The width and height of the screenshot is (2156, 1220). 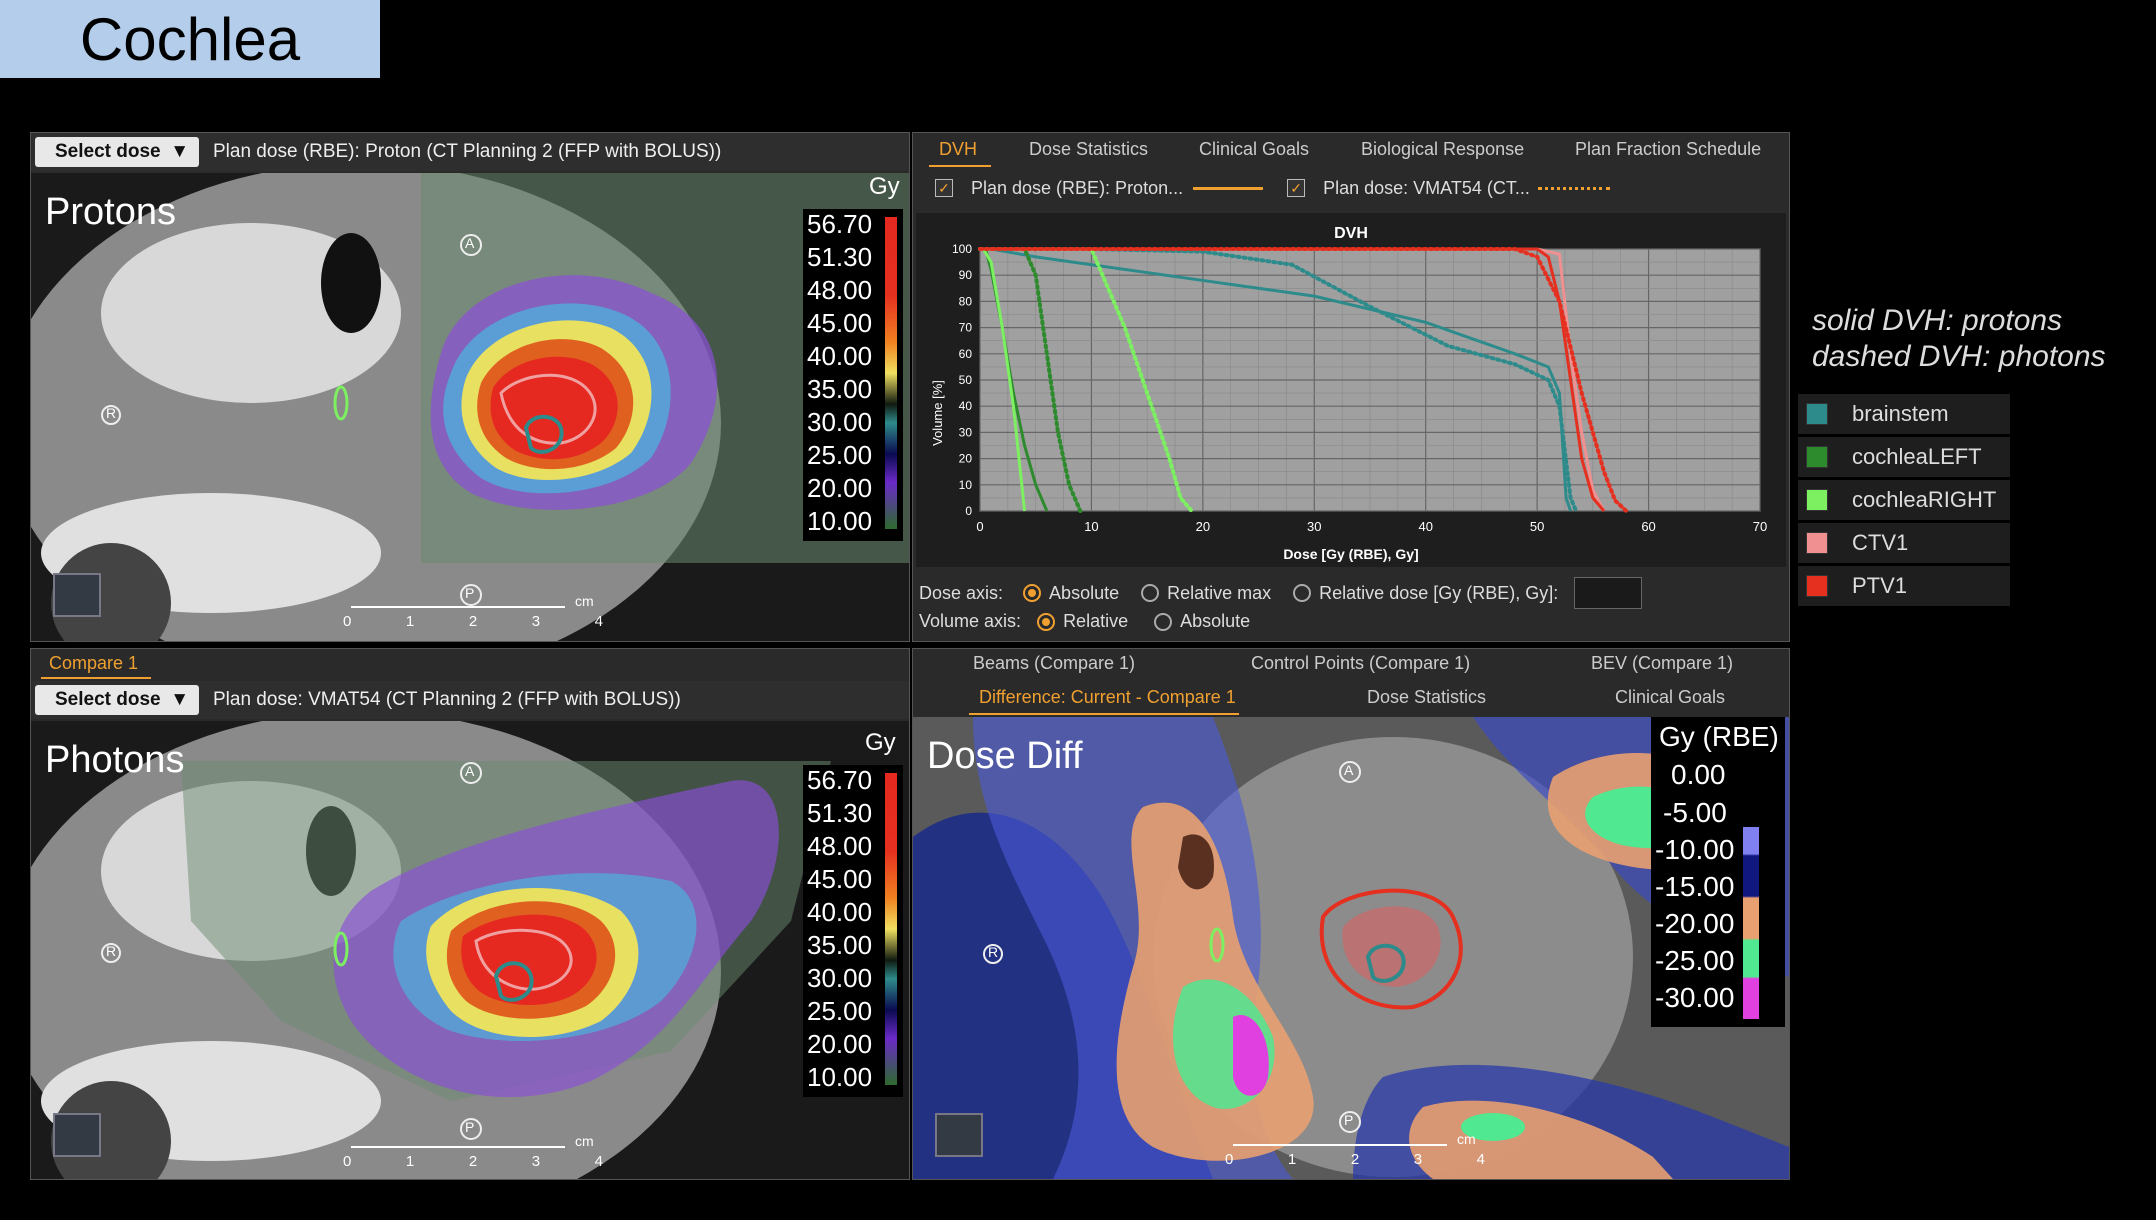 What do you see at coordinates (1351, 233) in the screenshot?
I see `chart-title: DVH` at bounding box center [1351, 233].